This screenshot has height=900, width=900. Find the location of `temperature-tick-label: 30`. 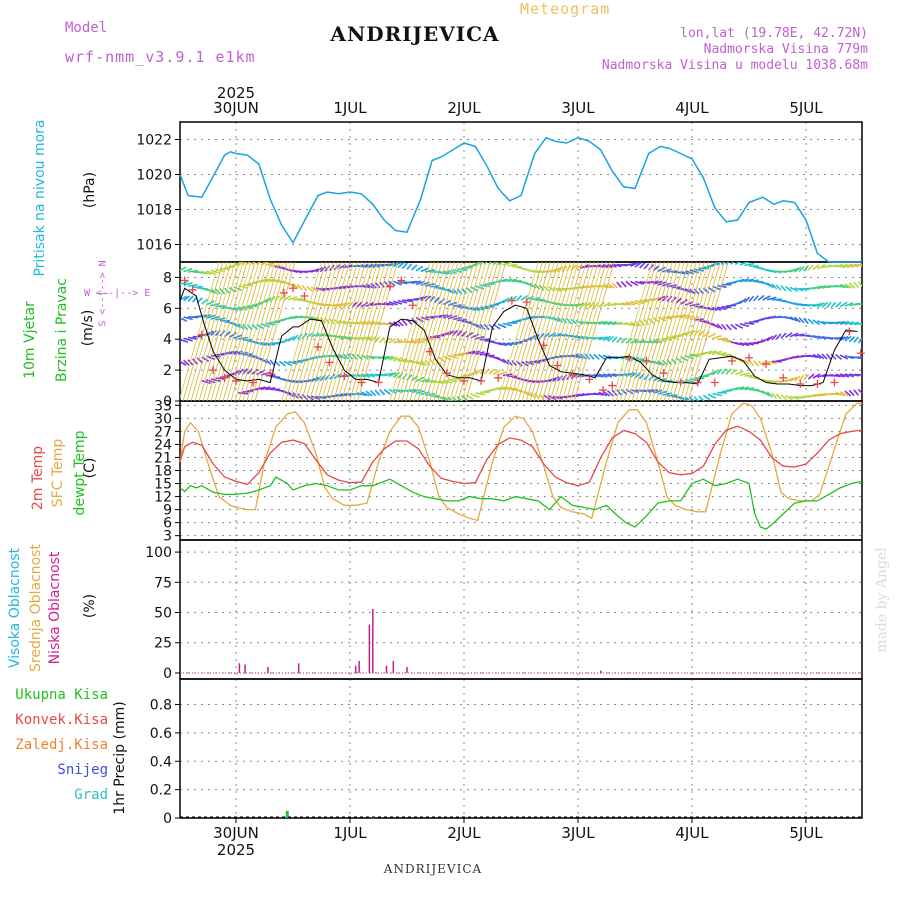

temperature-tick-label: 30 is located at coordinates (163, 419).